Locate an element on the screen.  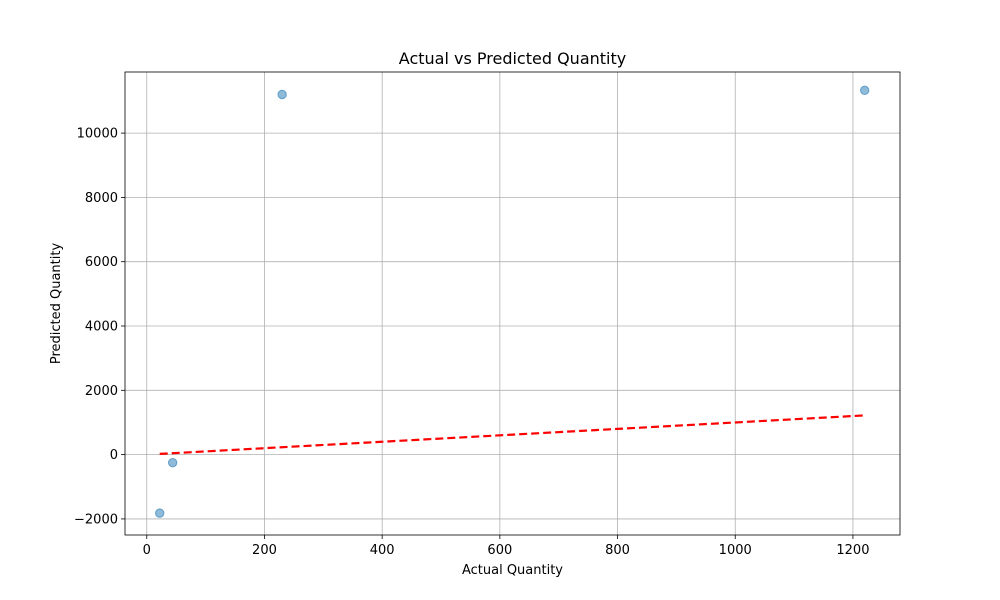
chart-title: Actual vs Predicted Quantity is located at coordinates (512, 58).